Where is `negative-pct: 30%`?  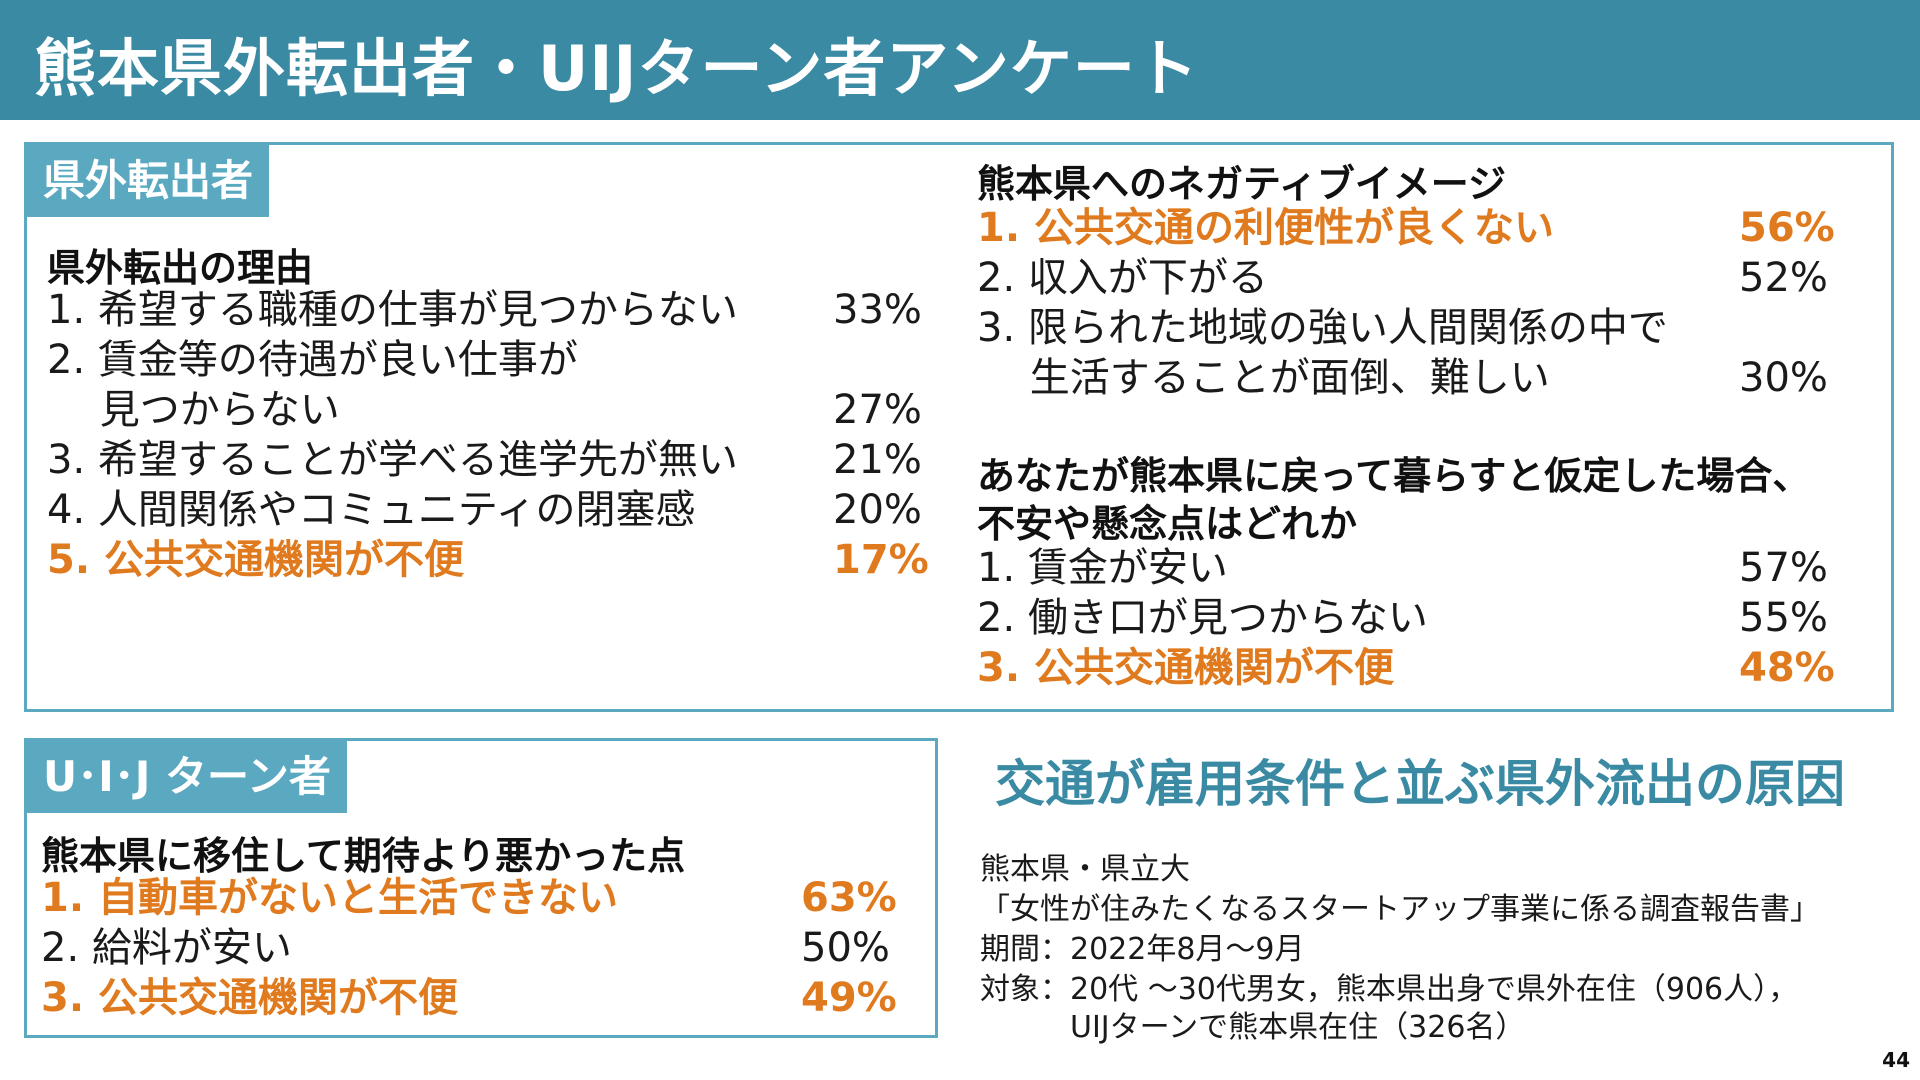 negative-pct: 30% is located at coordinates (1783, 378).